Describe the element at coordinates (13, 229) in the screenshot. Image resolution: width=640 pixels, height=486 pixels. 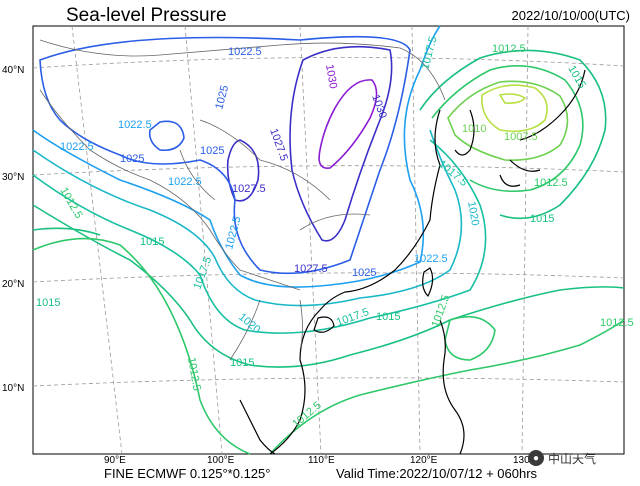
I see `latitude-labels: 40°N 30°N 20°N 10°N` at that location.